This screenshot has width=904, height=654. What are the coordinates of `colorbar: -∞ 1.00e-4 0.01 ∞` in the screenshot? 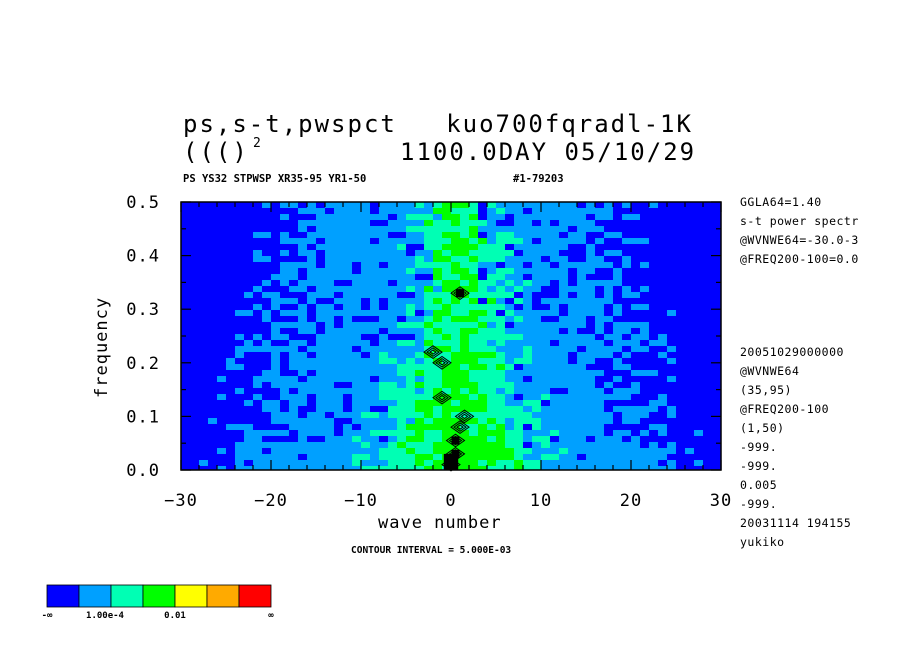 It's located at (158, 602).